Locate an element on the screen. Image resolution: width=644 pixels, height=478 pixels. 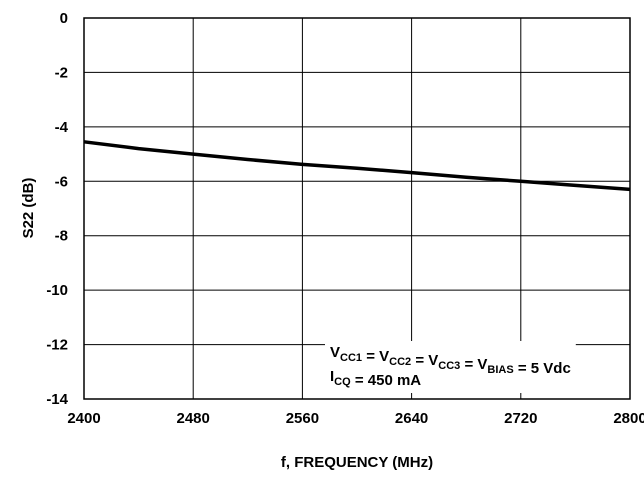
annotation-subscript: CQ is located at coordinates (342, 382).